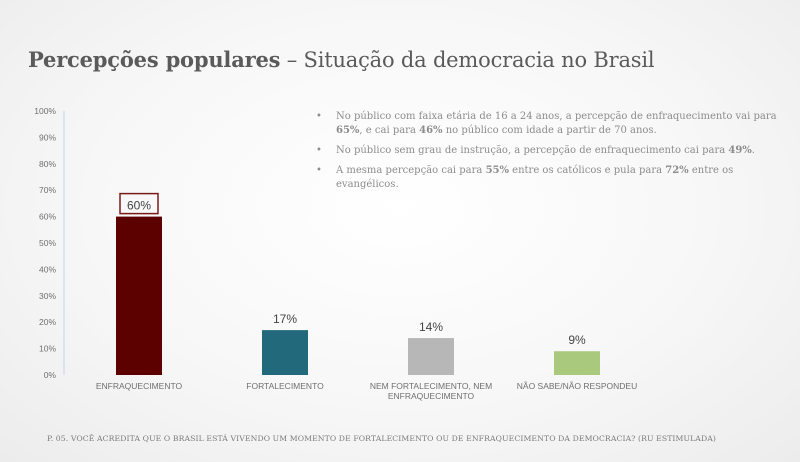 This screenshot has width=800, height=462. I want to click on insight-highlight: 46%, so click(431, 130).